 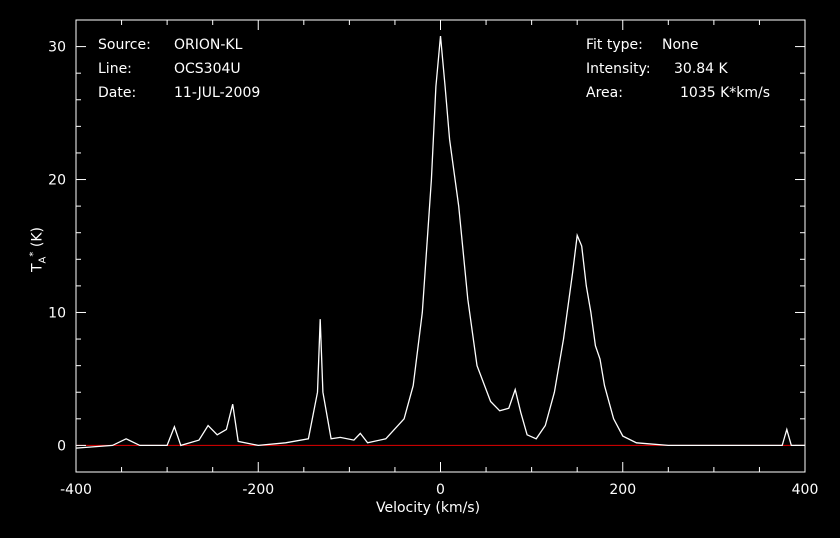 What do you see at coordinates (37, 239) in the screenshot?
I see `y-axis-title-unit: (K)` at bounding box center [37, 239].